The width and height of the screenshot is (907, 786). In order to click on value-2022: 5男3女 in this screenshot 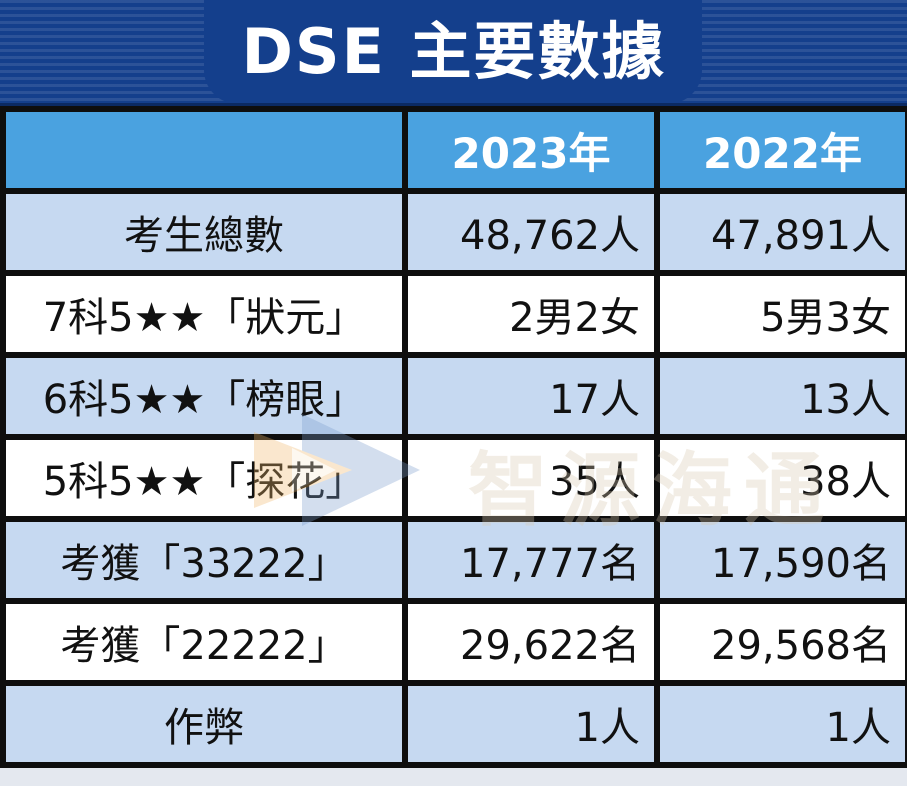, I will do `click(782, 314)`.